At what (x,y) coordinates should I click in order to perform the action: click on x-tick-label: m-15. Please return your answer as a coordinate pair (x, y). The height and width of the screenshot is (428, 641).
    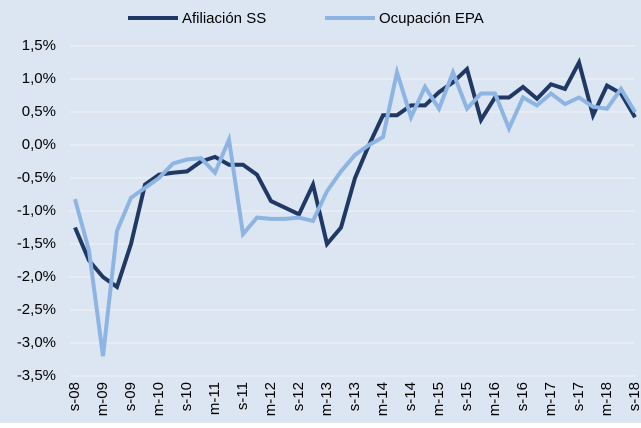
    Looking at the image, I should click on (438, 399).